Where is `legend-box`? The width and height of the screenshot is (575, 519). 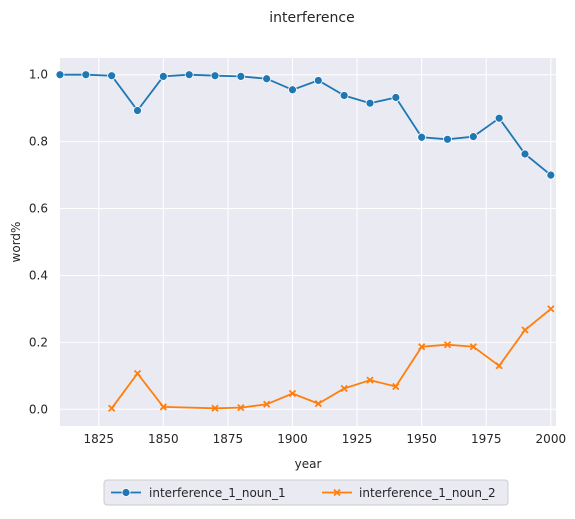 legend-box is located at coordinates (306, 492).